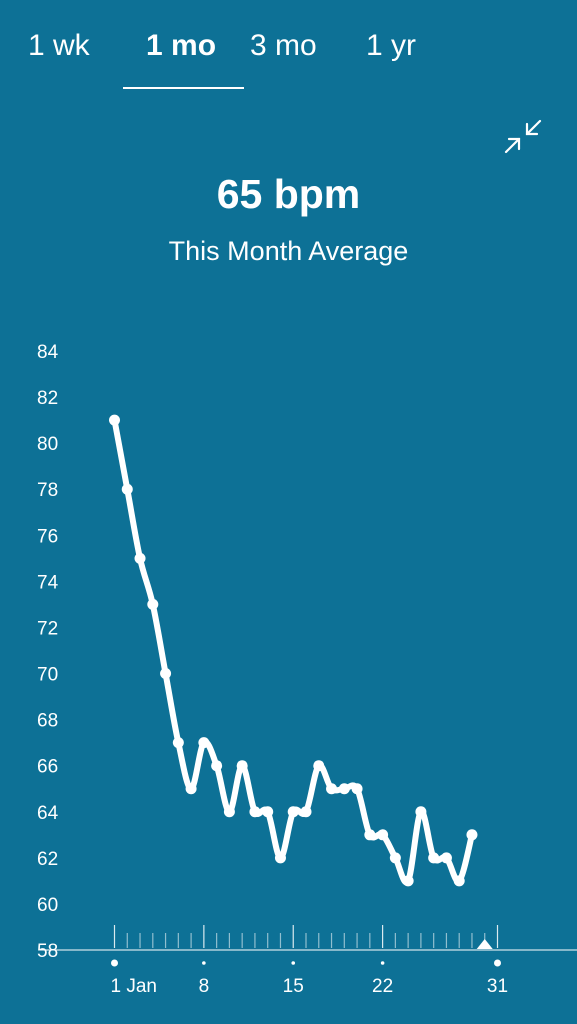 The height and width of the screenshot is (1024, 577). What do you see at coordinates (47, 490) in the screenshot?
I see `y-tick-label: 78` at bounding box center [47, 490].